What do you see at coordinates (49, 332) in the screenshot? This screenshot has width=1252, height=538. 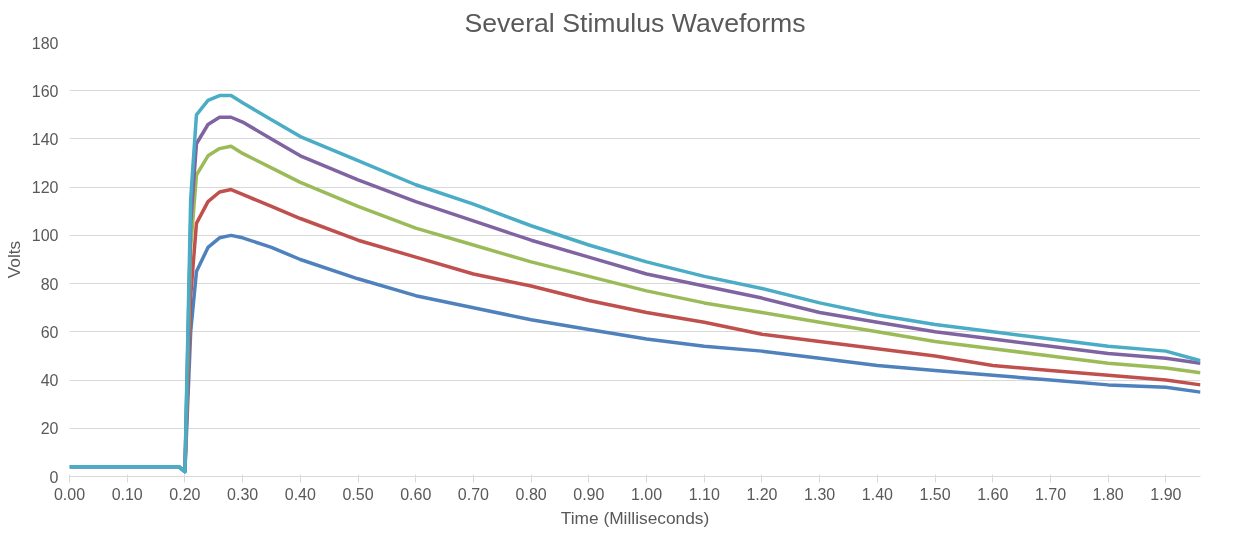 I see `y-tick-label: 60` at bounding box center [49, 332].